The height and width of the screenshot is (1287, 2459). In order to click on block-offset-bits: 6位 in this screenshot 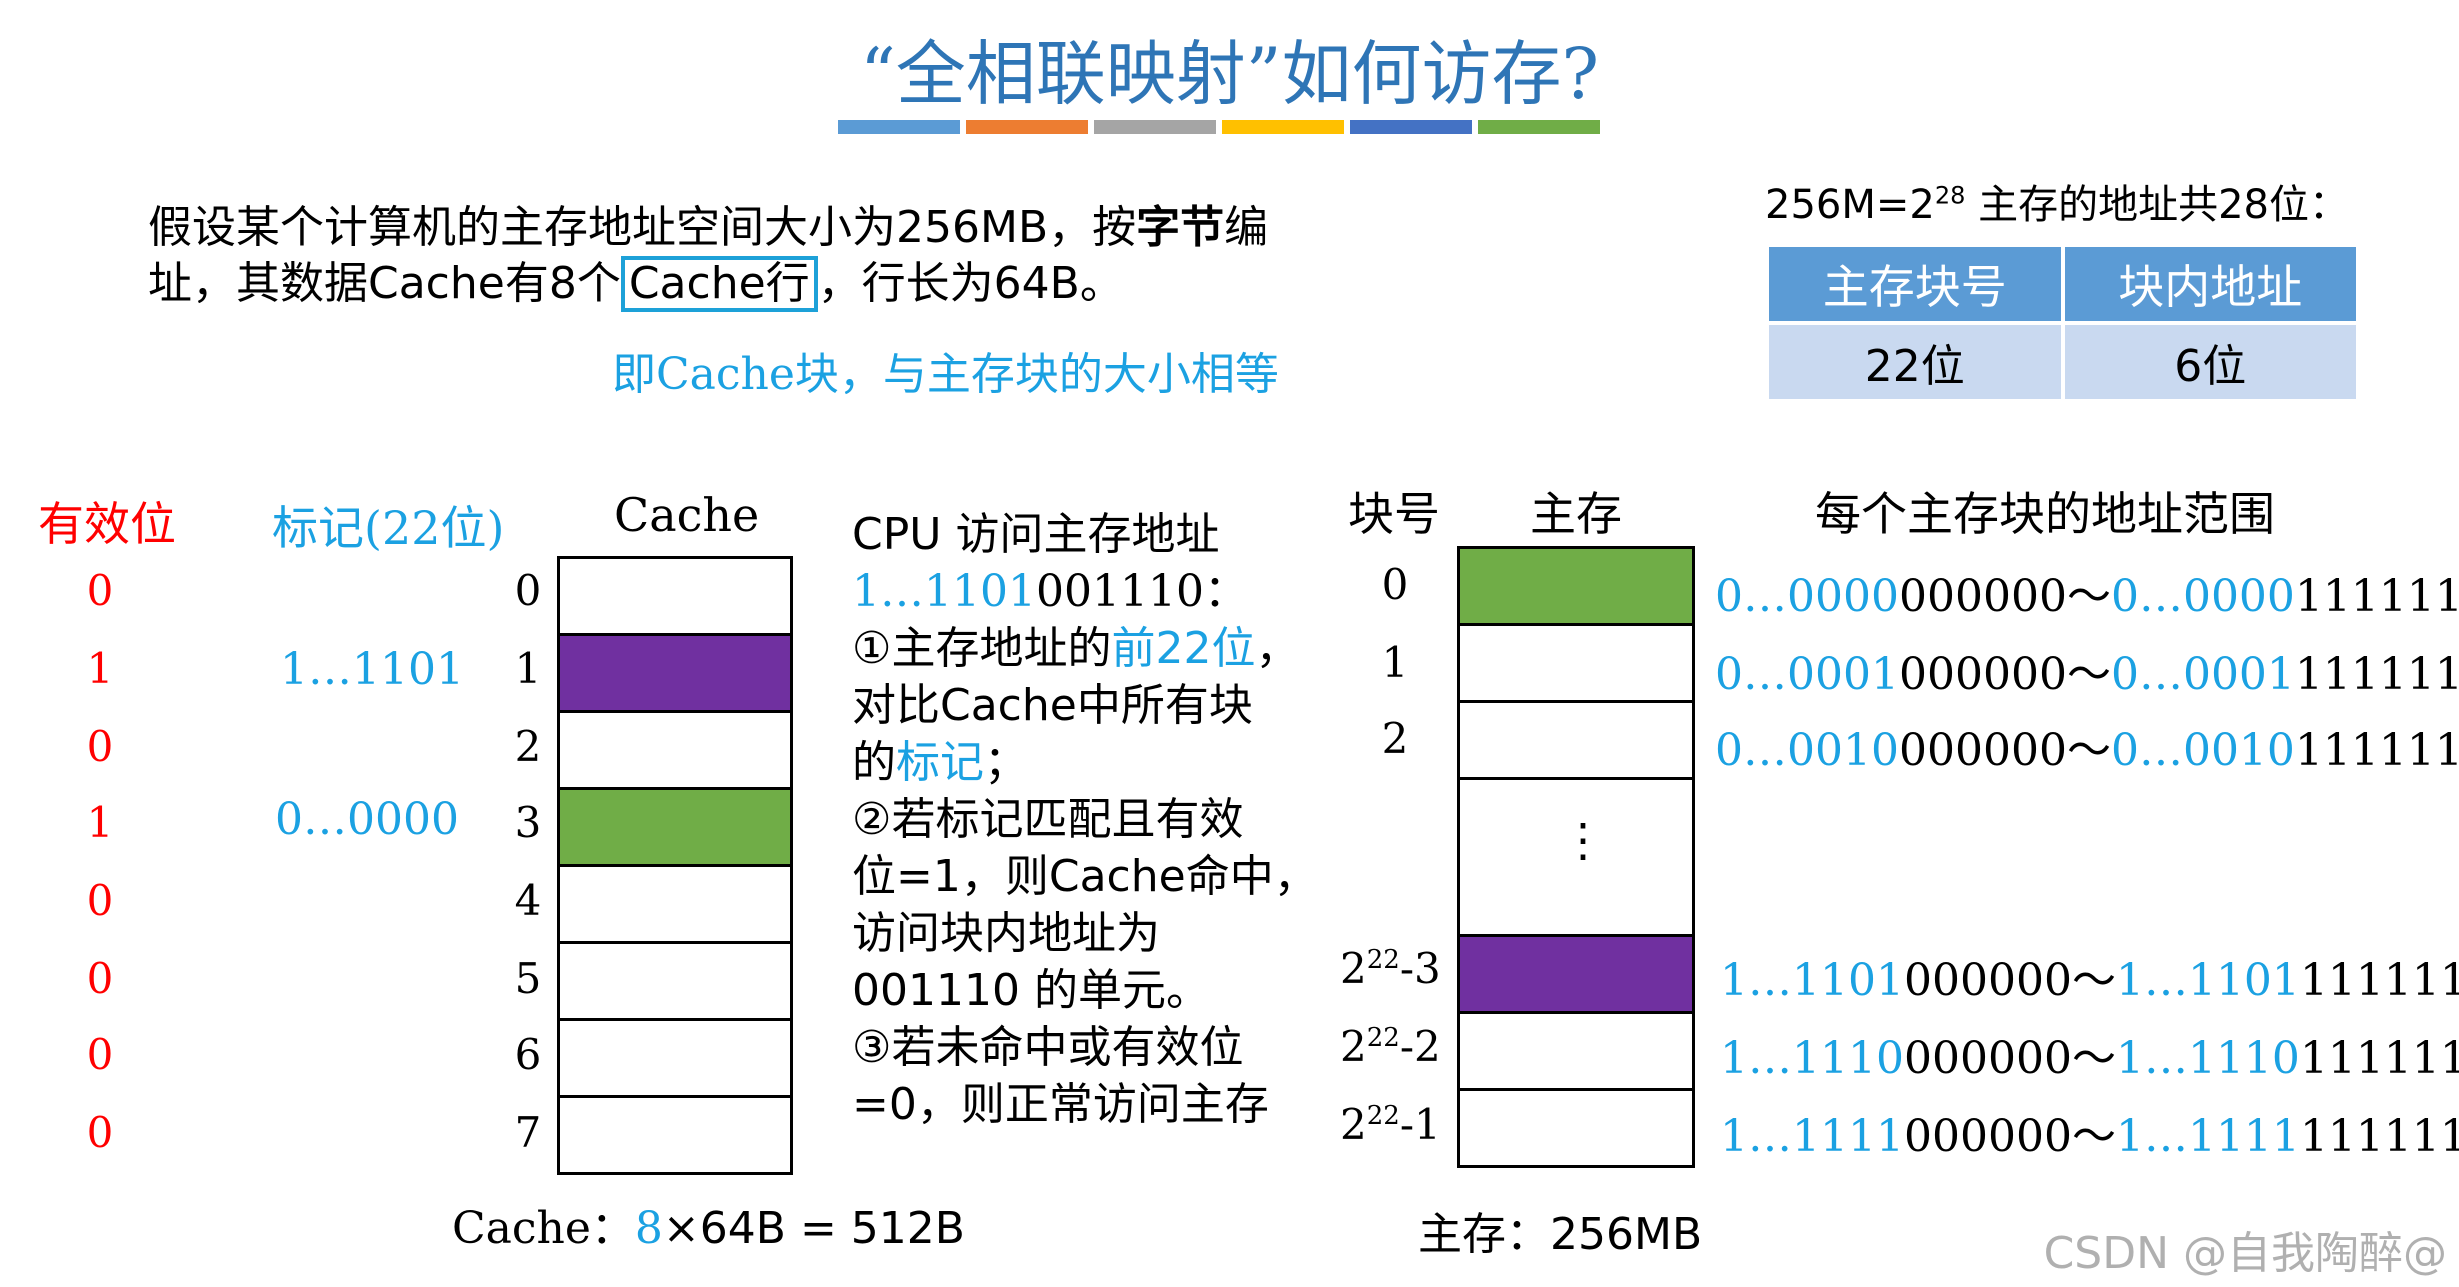, I will do `click(2210, 362)`.